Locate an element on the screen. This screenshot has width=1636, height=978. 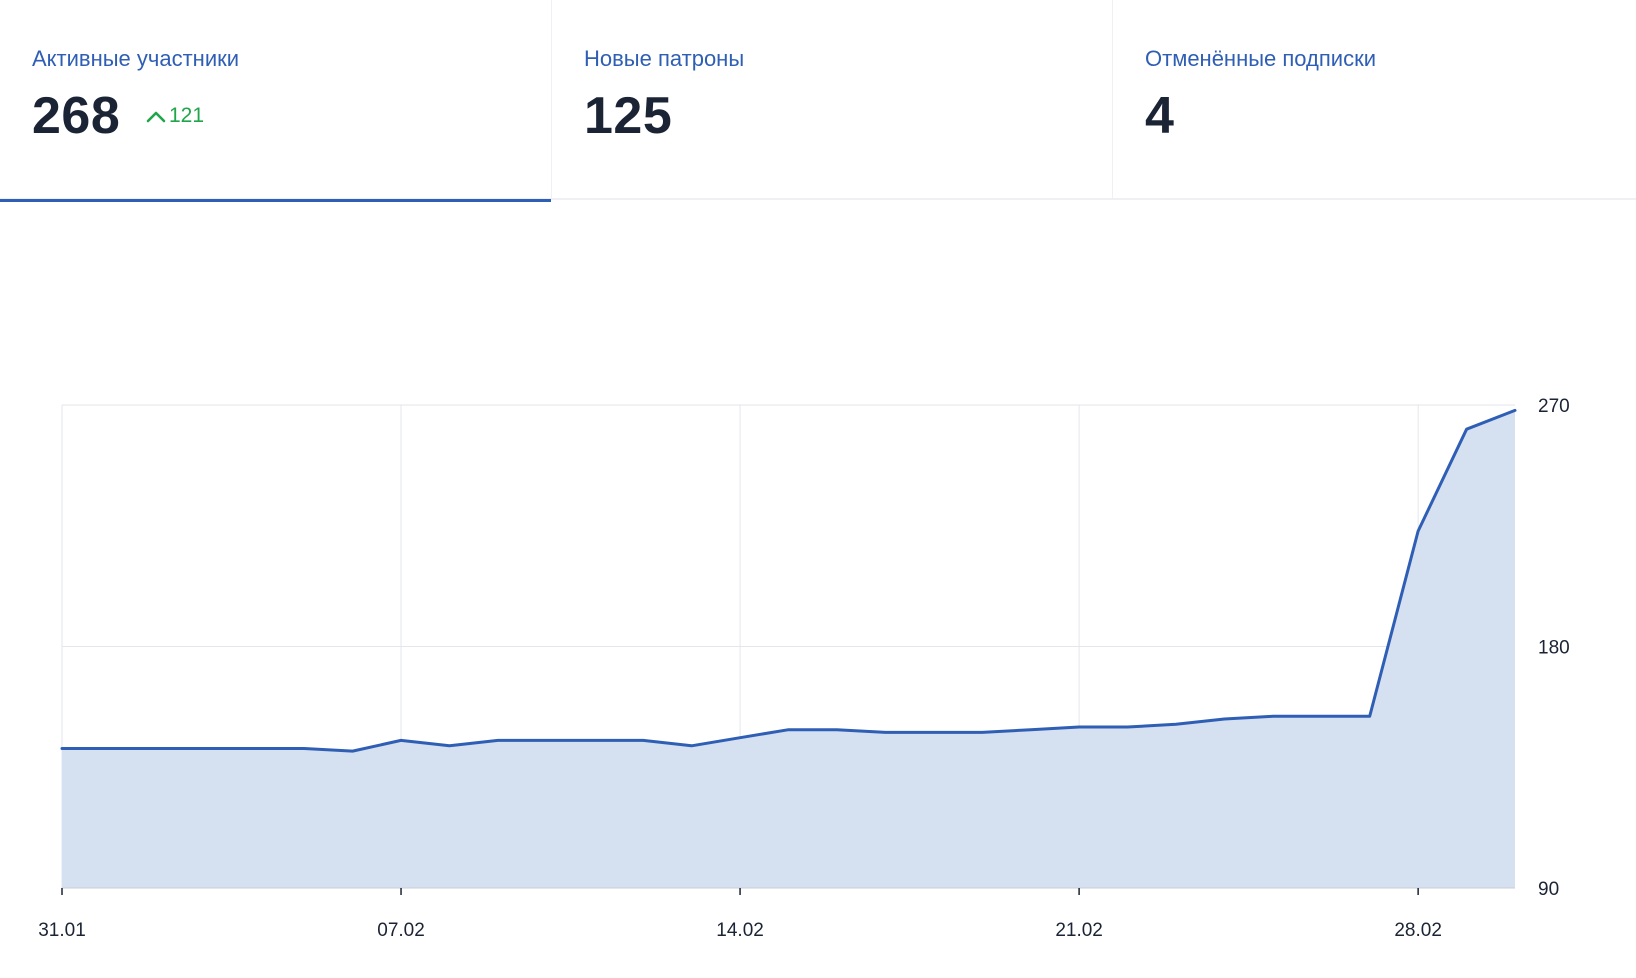
tab-label: Новые патроны is located at coordinates (664, 58).